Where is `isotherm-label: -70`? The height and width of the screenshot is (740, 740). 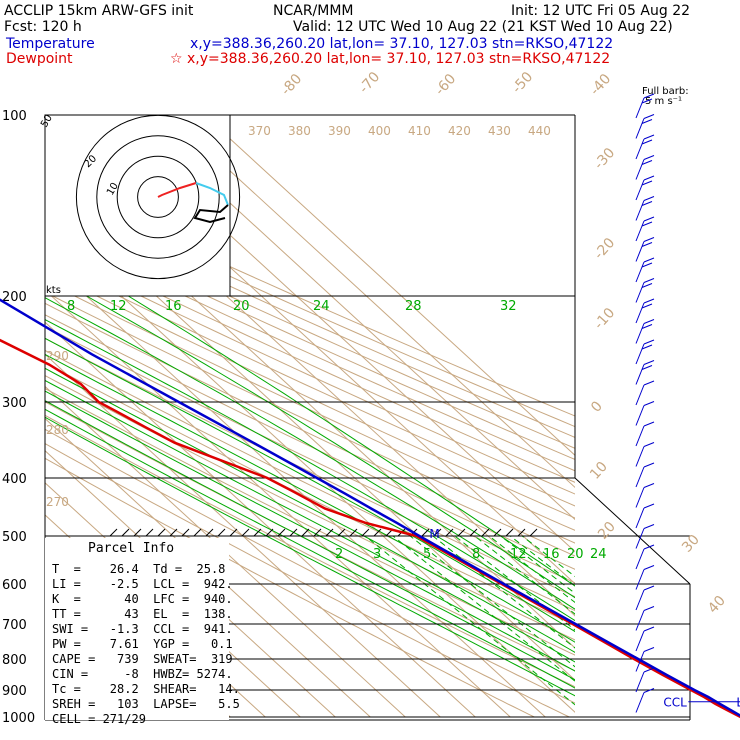 isotherm-label: -70 is located at coordinates (369, 83).